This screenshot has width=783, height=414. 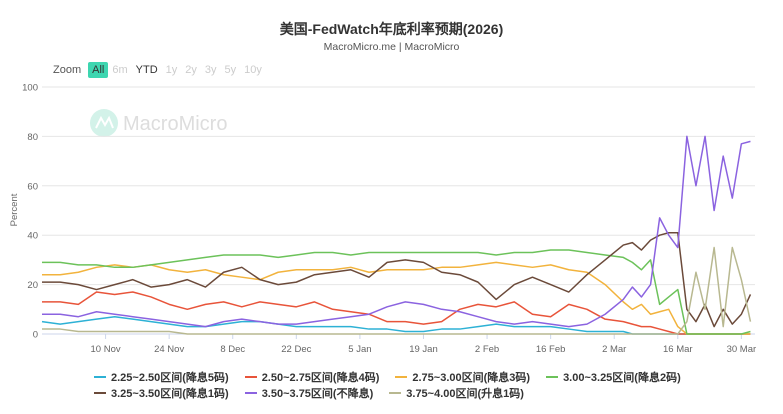 I want to click on x-tick-label: 16 Feb, so click(x=551, y=349).